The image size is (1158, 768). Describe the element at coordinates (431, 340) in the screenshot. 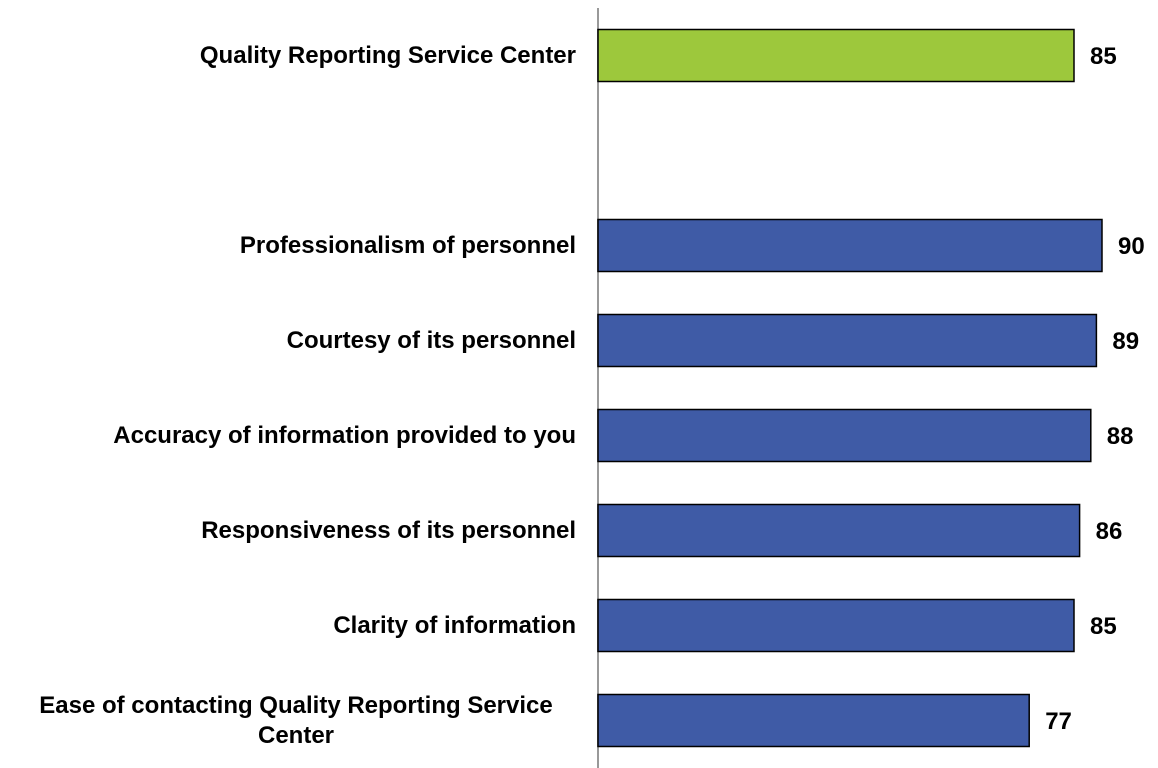

I see `category-label: Courtesy of its personnel` at that location.